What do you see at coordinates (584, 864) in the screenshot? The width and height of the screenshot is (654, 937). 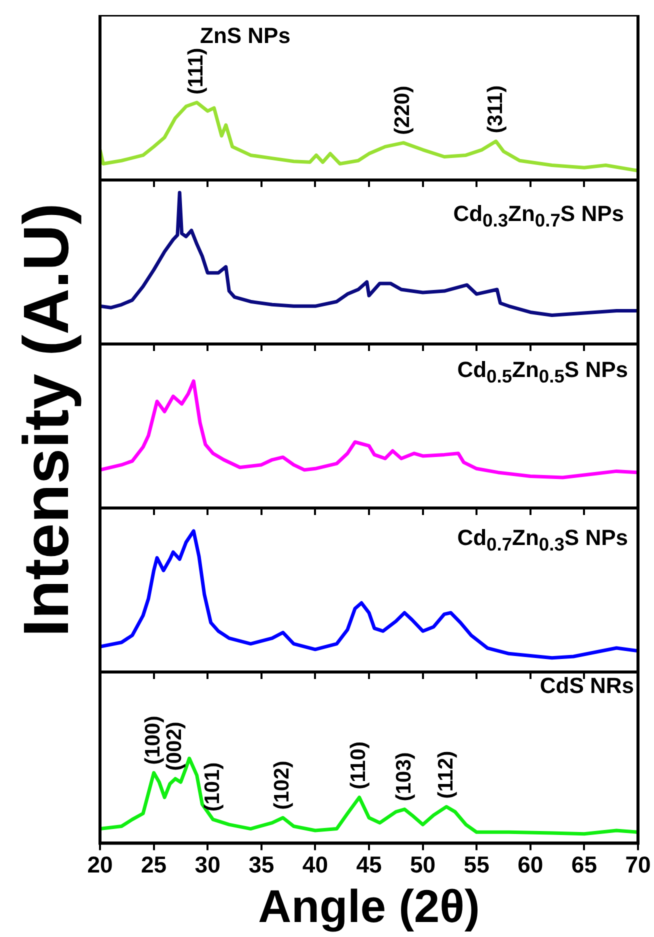 I see `x-tick-label: 65` at bounding box center [584, 864].